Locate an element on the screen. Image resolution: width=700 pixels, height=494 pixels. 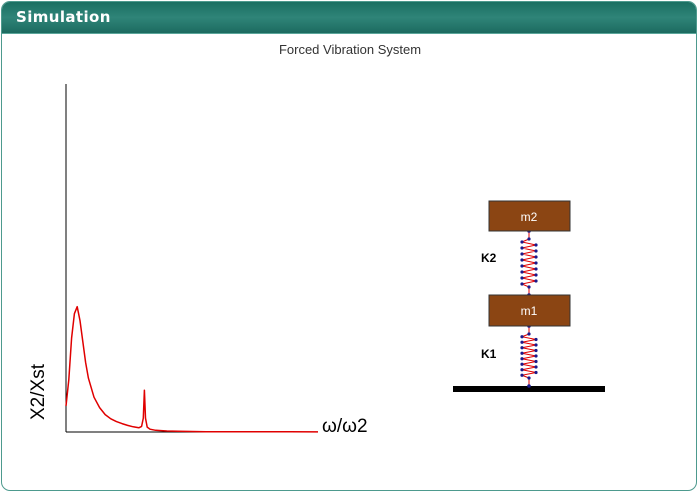
spring-k1-end-node is located at coordinates (529, 386).